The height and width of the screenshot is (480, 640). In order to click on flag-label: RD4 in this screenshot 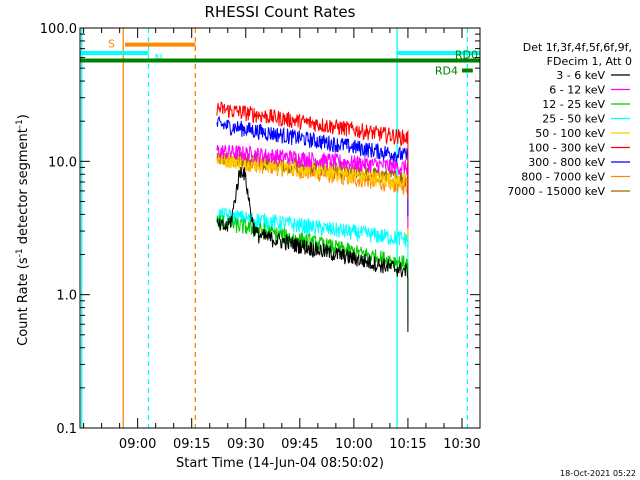, I will do `click(446, 71)`.